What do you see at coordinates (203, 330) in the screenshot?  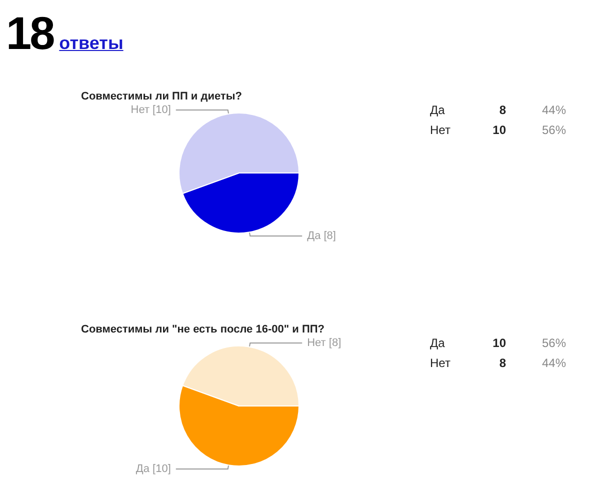 I see `chart-title: Совместимы ли "не есть после 16-00" и ПП?` at bounding box center [203, 330].